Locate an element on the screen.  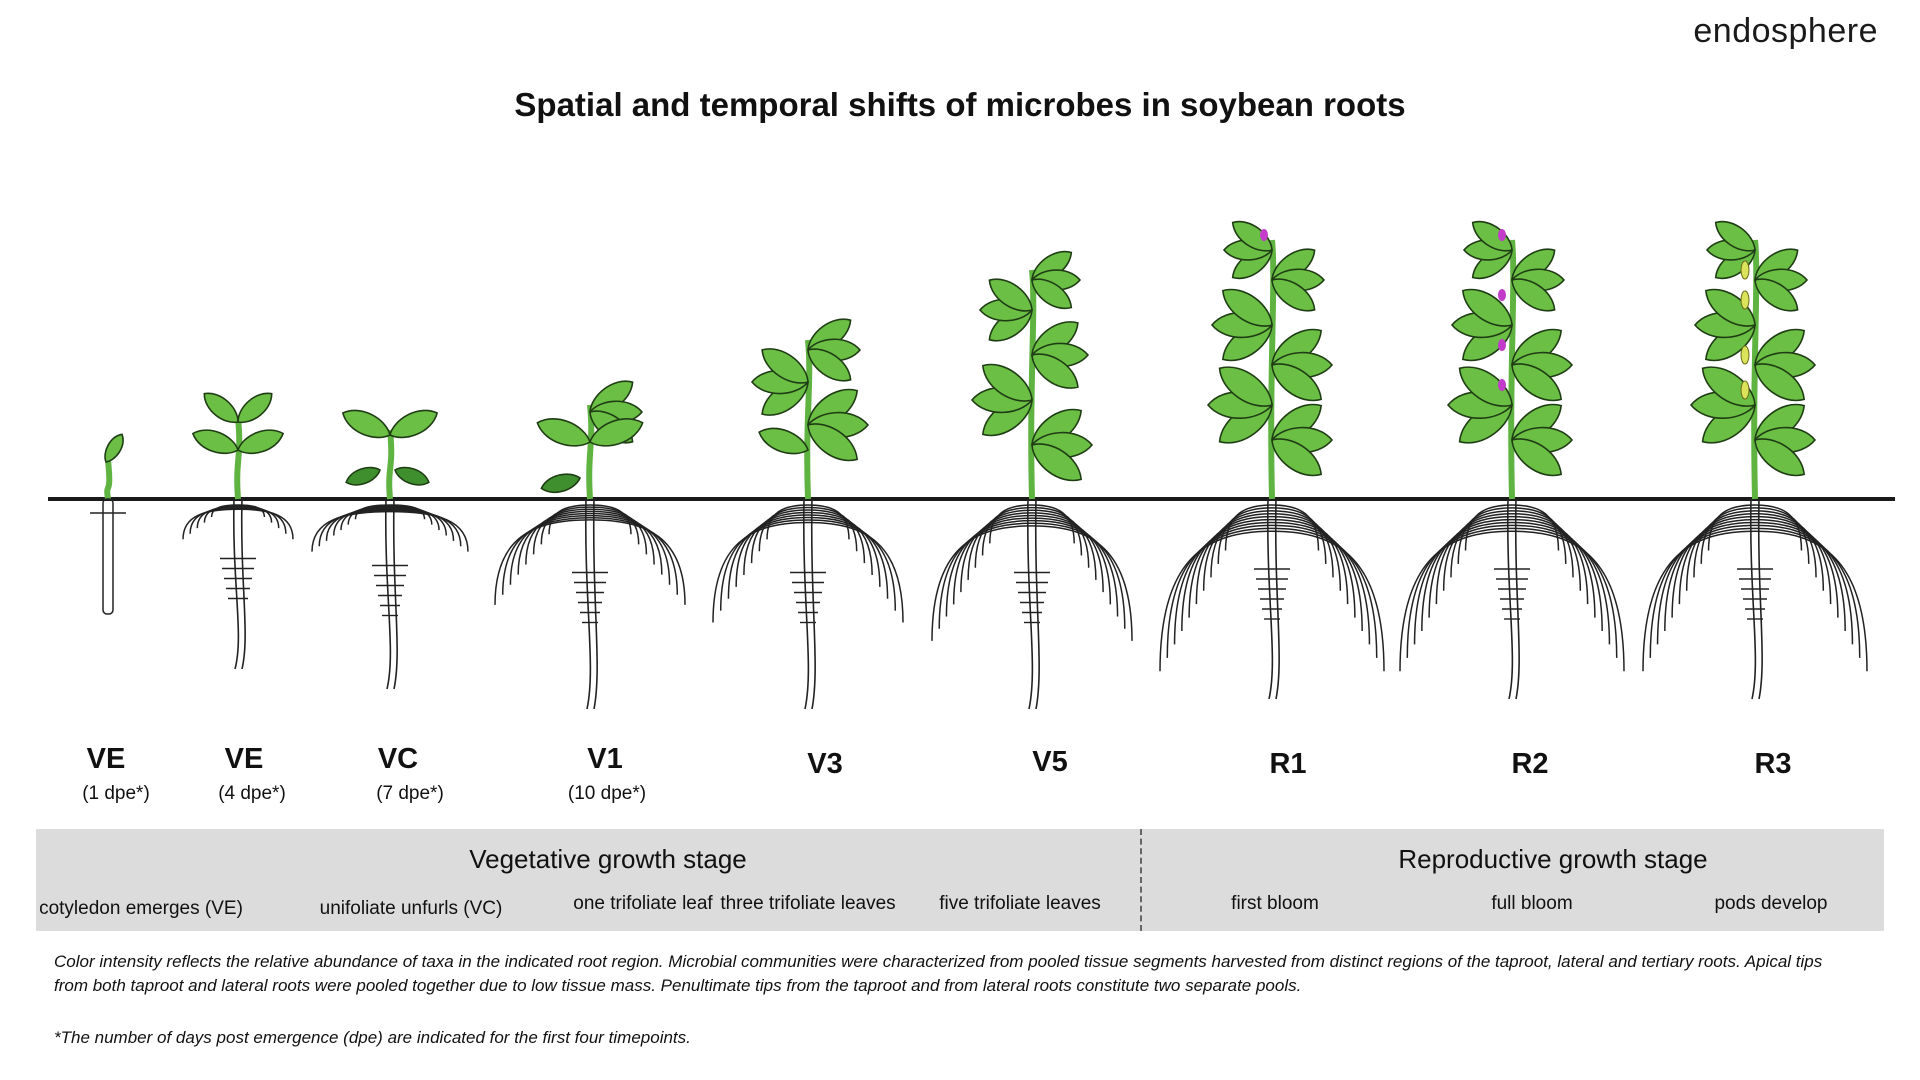
desc-unifoliate: unifoliate unfurls (VC) is located at coordinates (411, 908).